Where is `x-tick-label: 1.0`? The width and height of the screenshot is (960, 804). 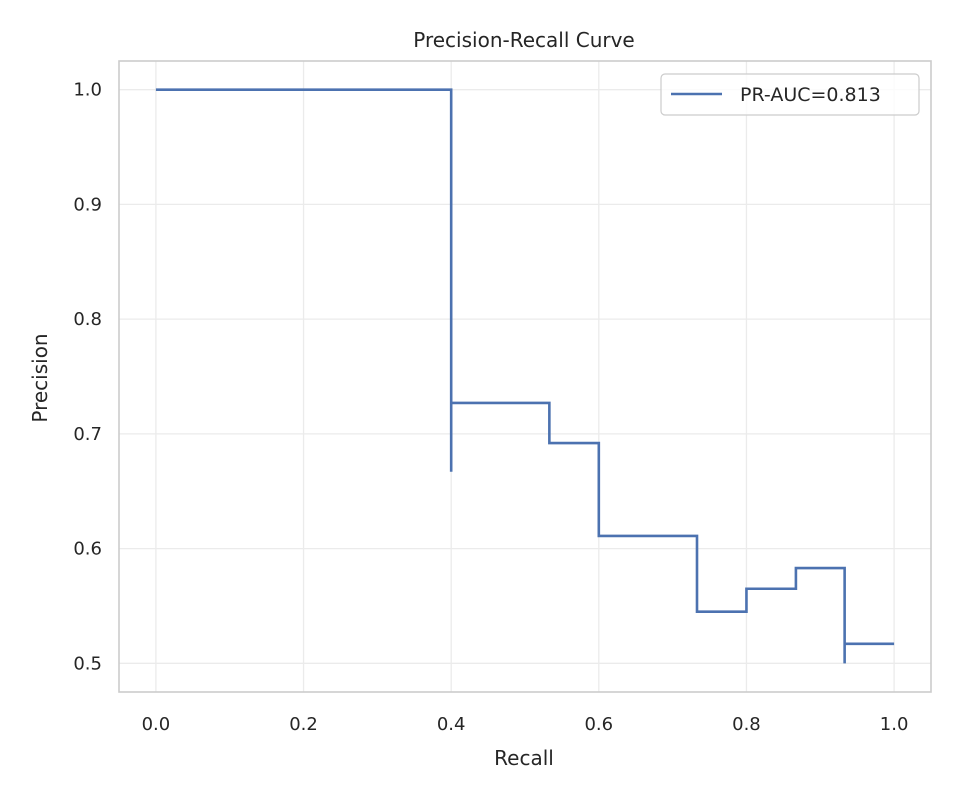
x-tick-label: 1.0 is located at coordinates (894, 724).